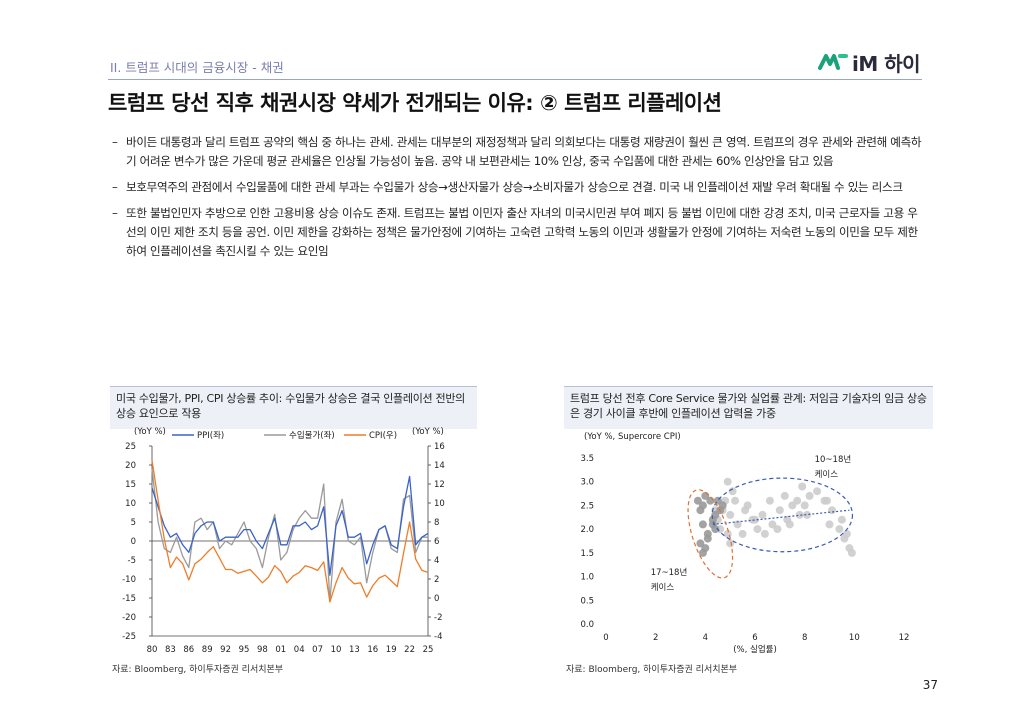 The width and height of the screenshot is (1024, 723). I want to click on x-tick: 12, so click(904, 638).